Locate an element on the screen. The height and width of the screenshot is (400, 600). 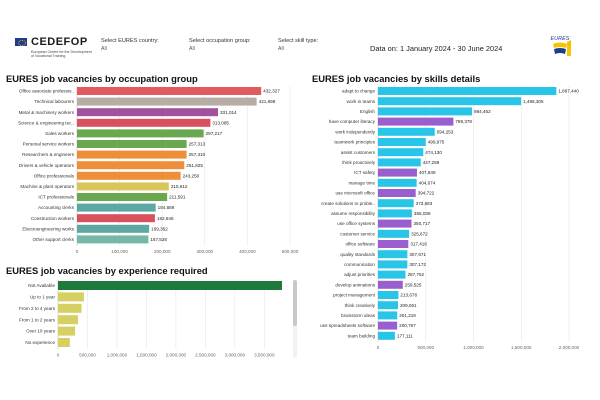
filter-country-value: All is located at coordinates (104, 49).